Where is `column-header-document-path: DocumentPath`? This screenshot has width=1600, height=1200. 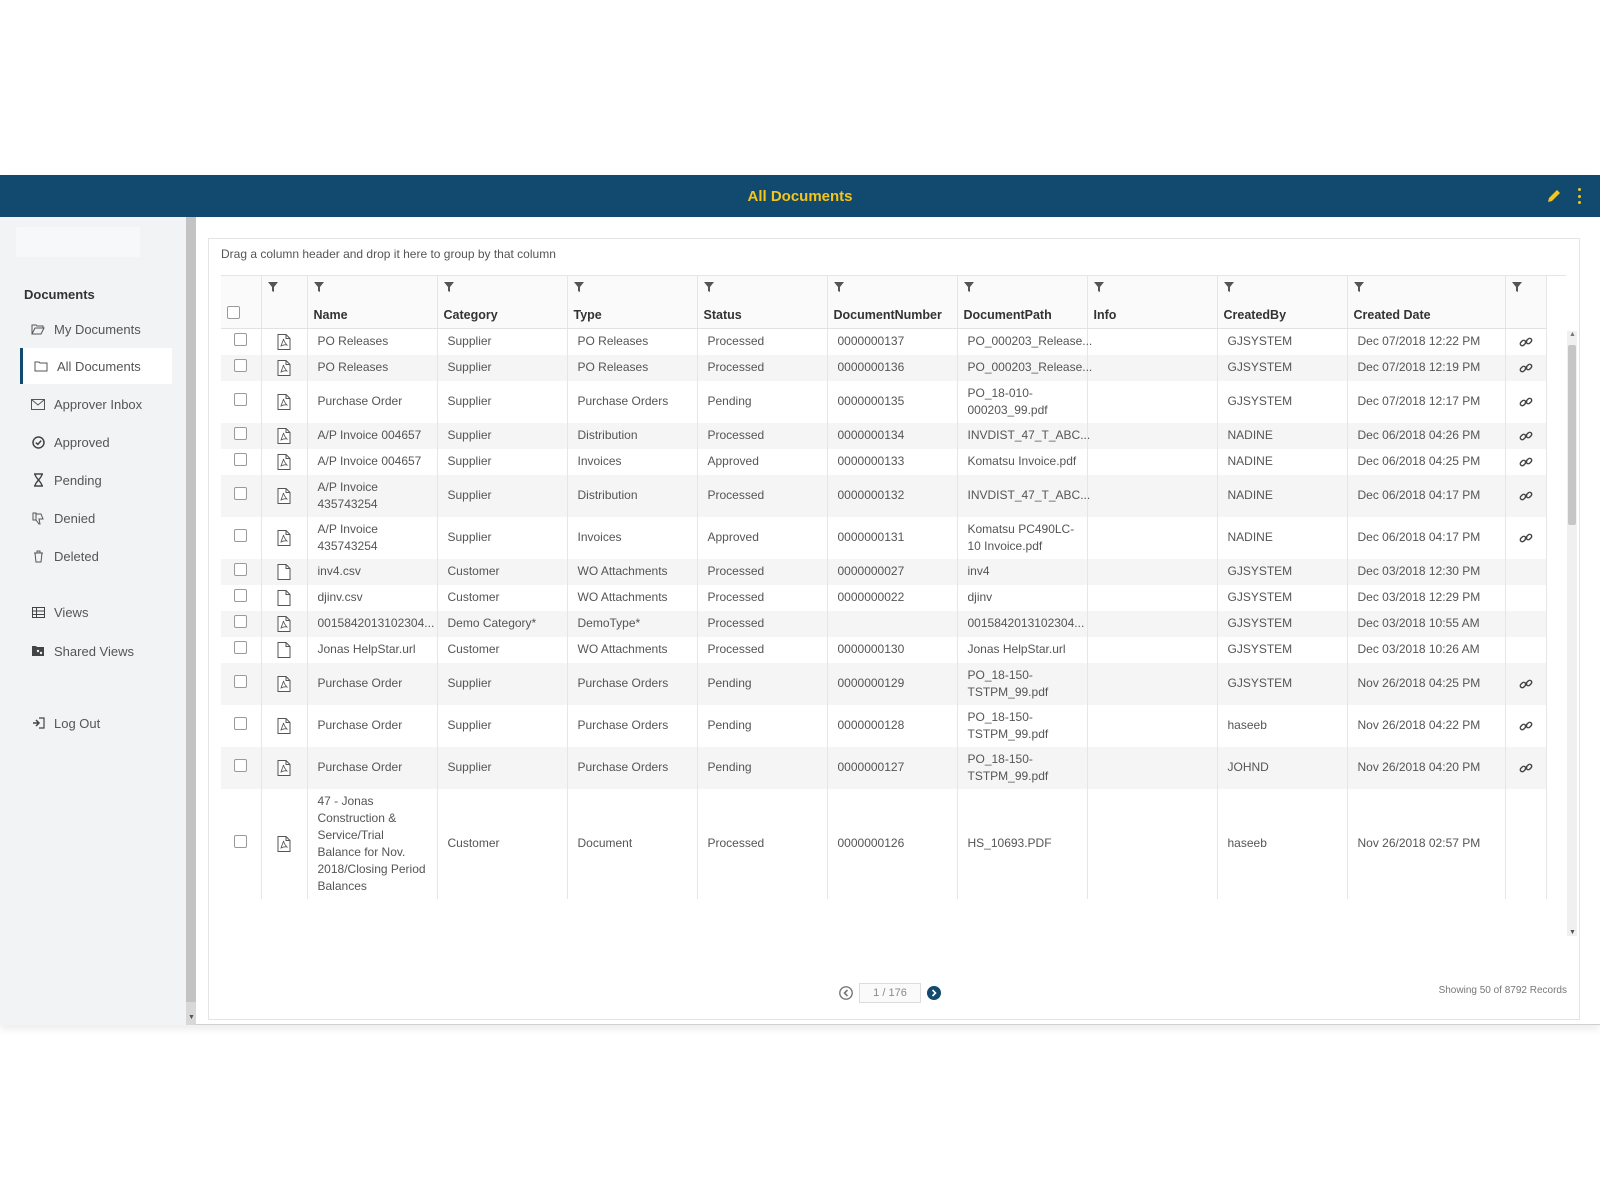
column-header-document-path: DocumentPath is located at coordinates (1022, 302).